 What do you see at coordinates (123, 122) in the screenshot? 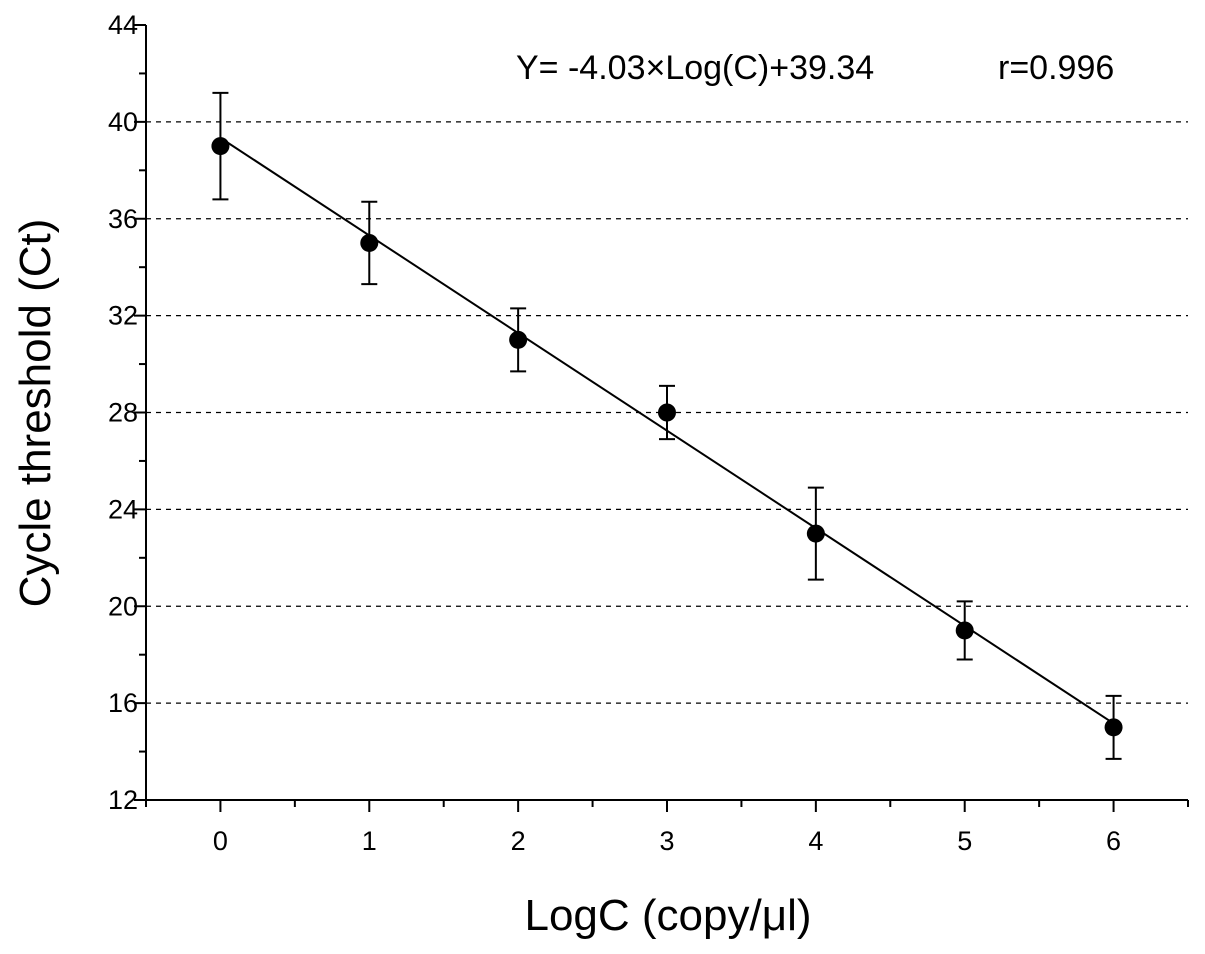
I see `y-tick-label: 40` at bounding box center [123, 122].